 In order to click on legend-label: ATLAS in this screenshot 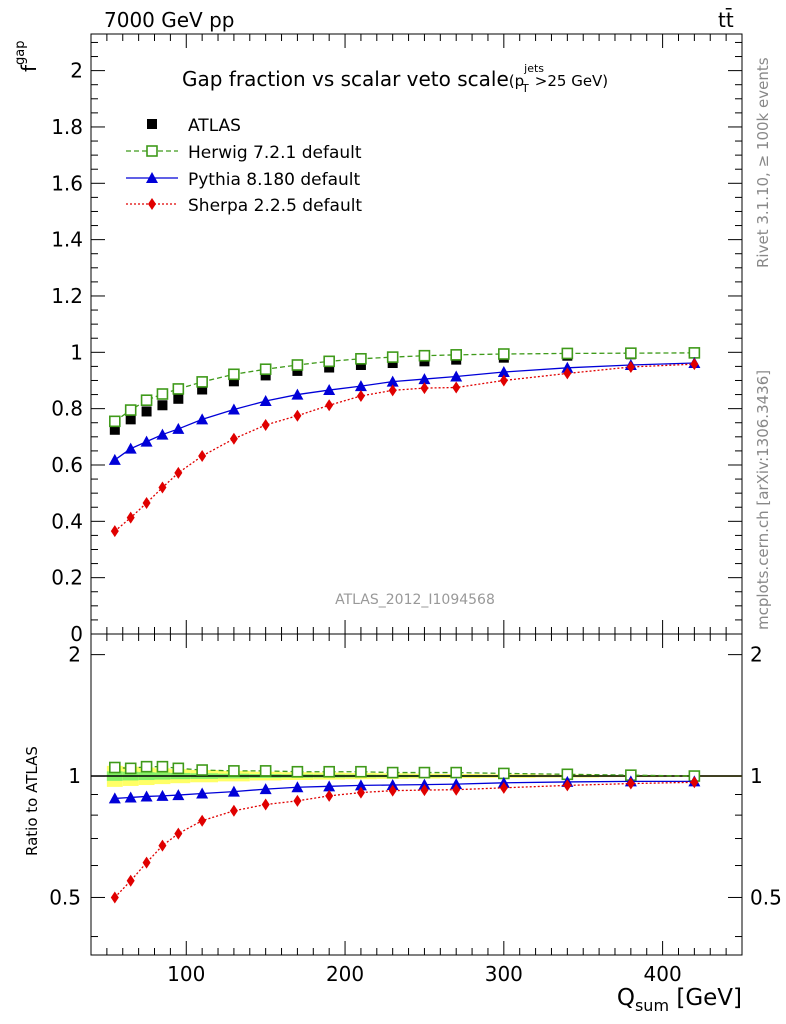, I will do `click(214, 126)`.